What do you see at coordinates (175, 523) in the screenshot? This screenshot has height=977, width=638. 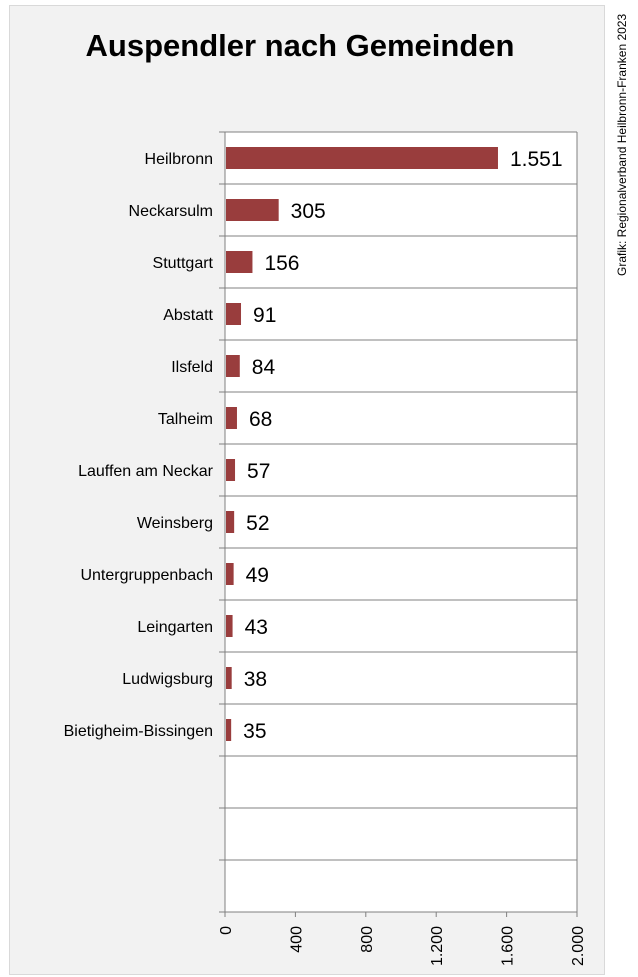 I see `category-label: Weinsberg` at bounding box center [175, 523].